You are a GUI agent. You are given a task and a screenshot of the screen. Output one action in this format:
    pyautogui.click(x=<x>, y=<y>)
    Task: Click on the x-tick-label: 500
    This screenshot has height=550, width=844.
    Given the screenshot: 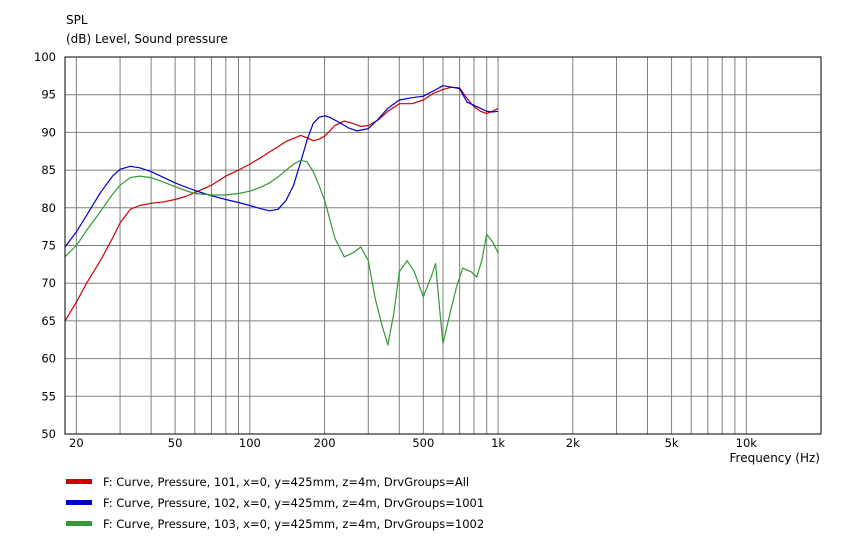 What is the action you would take?
    pyautogui.click(x=423, y=443)
    